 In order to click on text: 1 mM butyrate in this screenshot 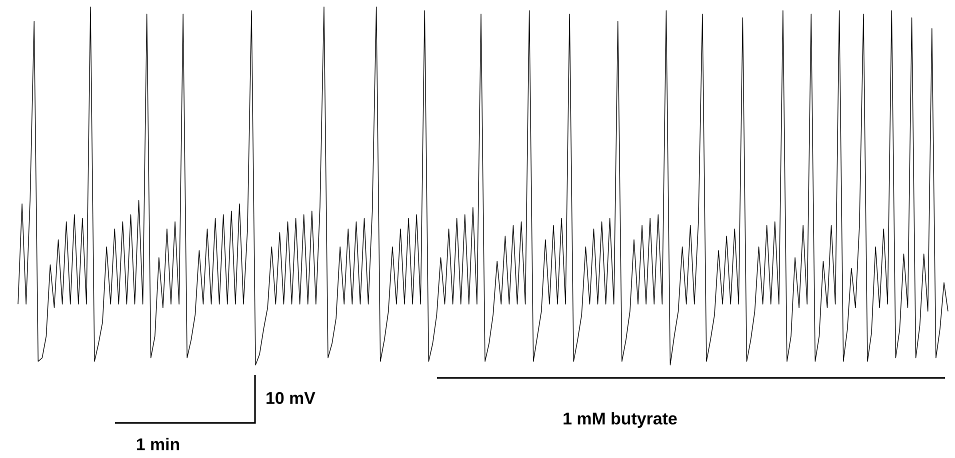, I will do `click(620, 420)`.